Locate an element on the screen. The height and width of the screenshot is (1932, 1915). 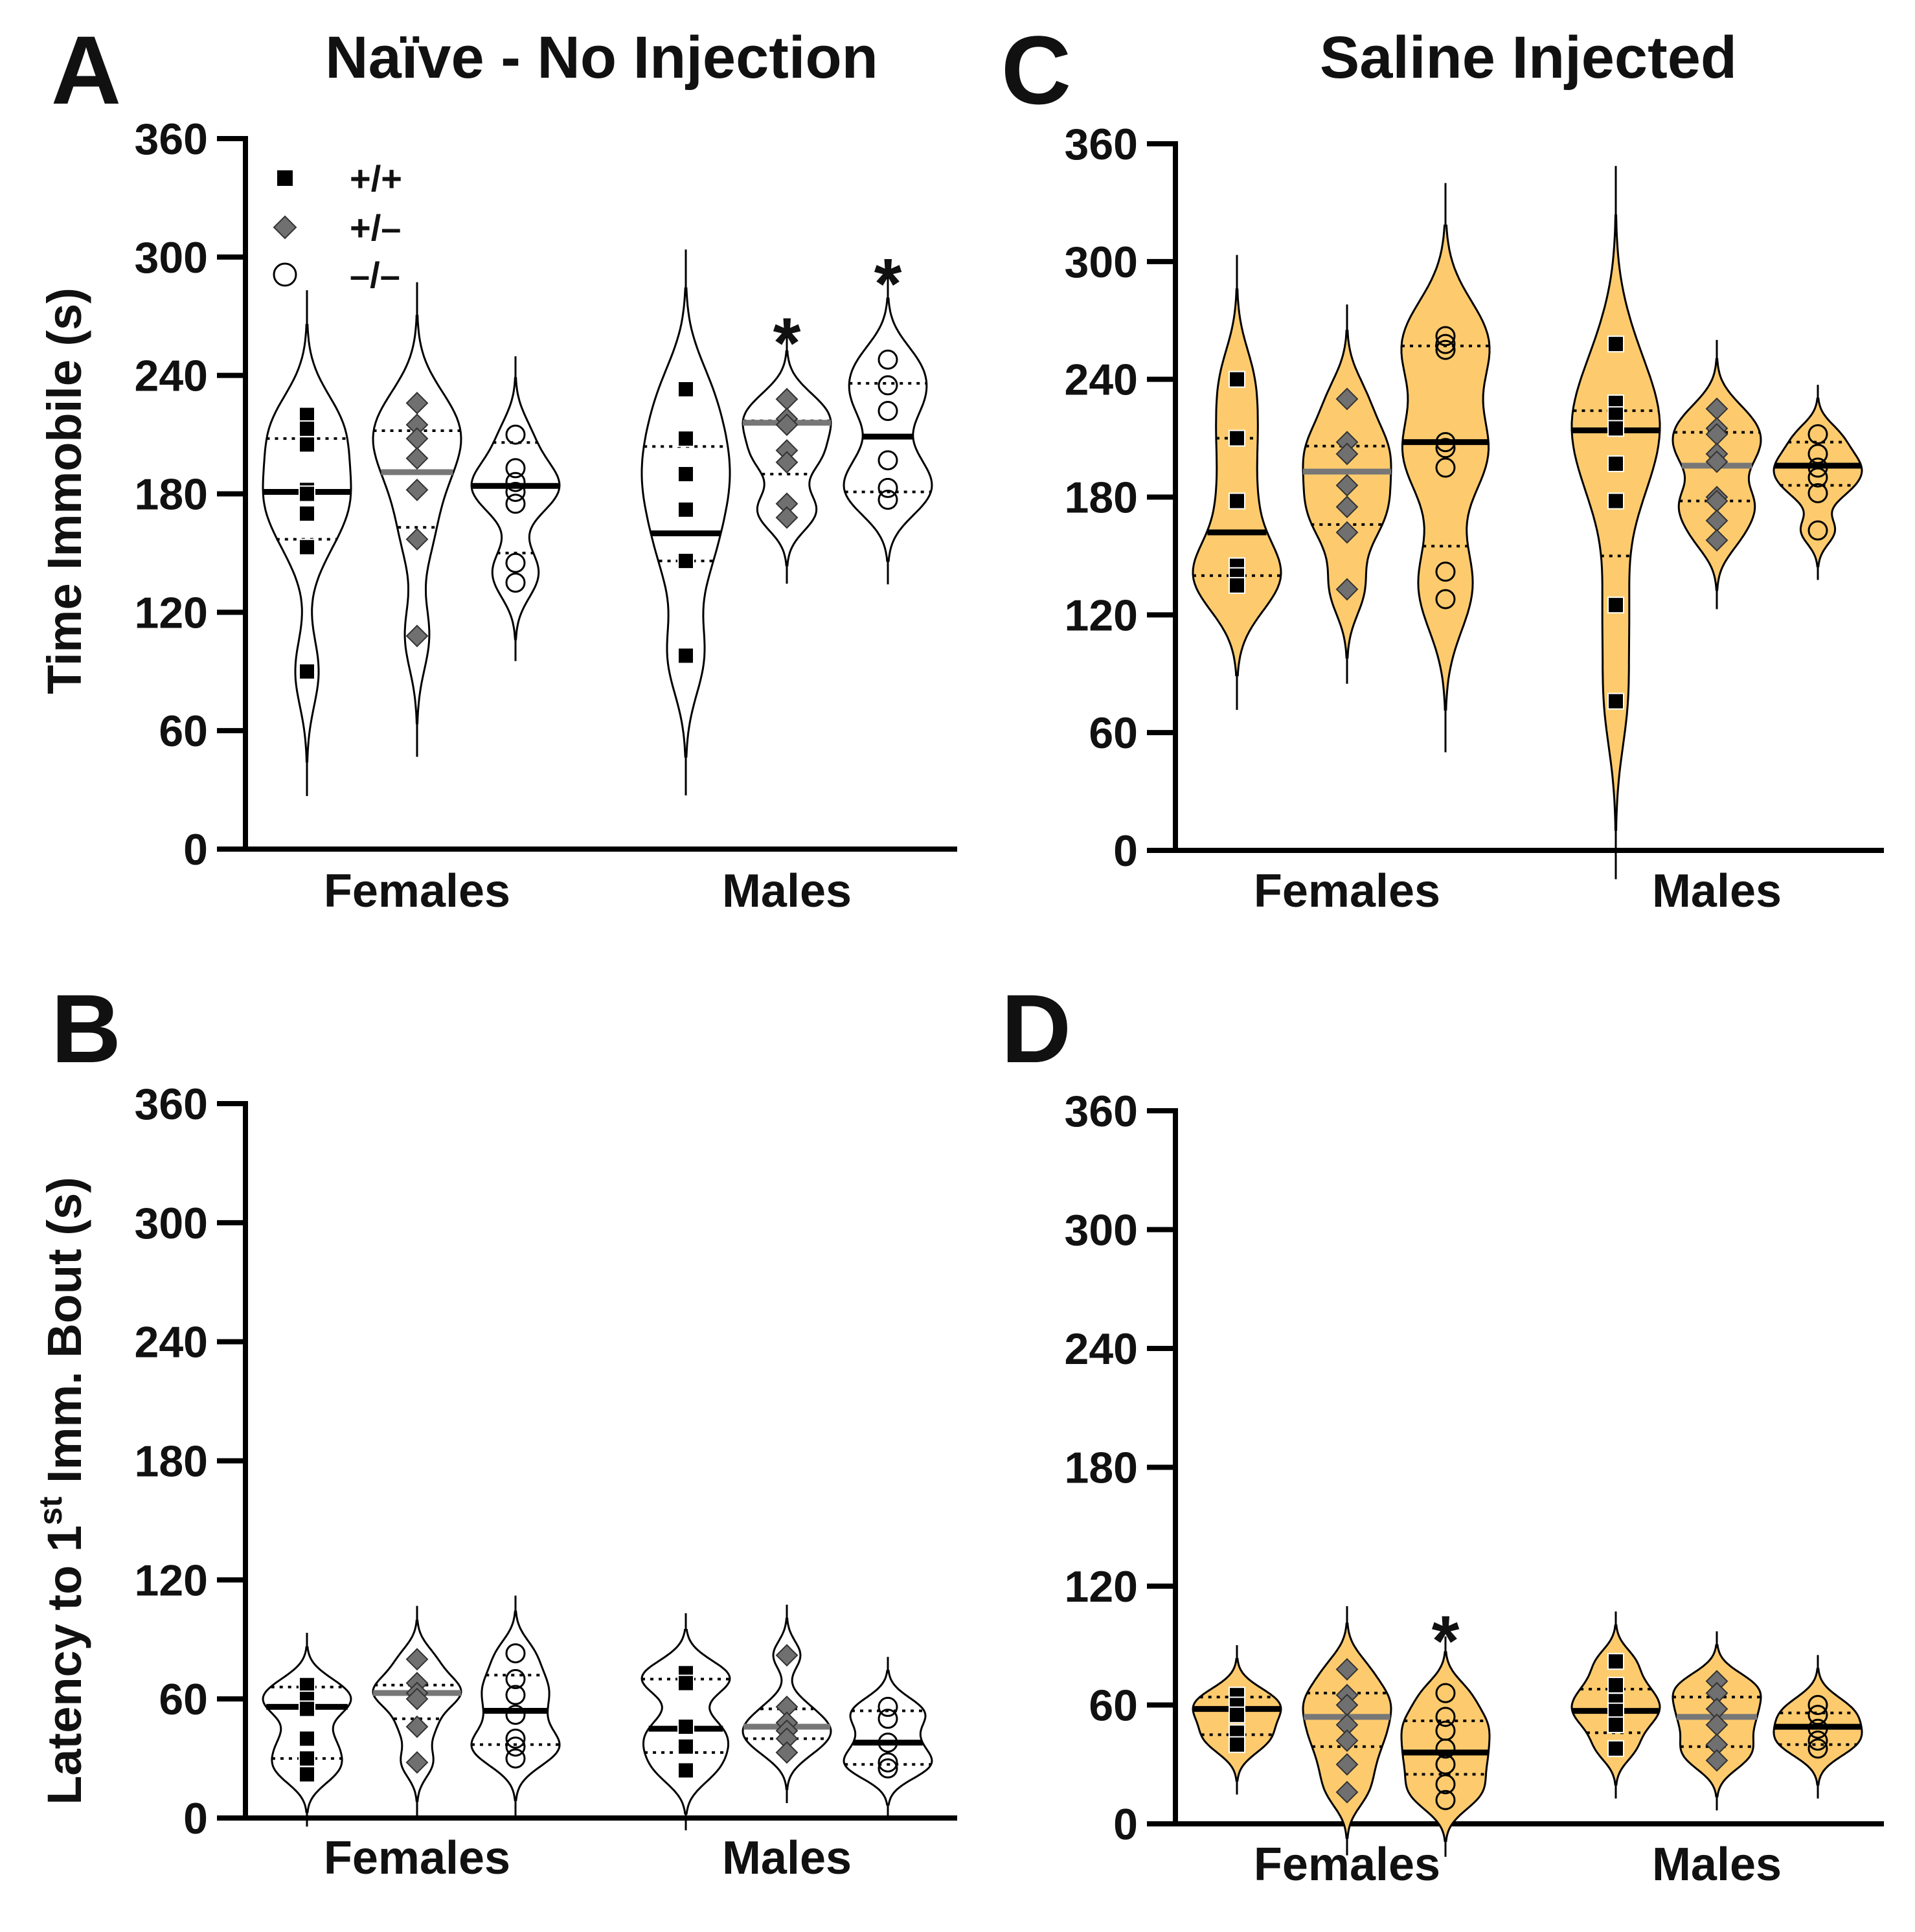
y-axis-label-text: Latency to 1 is located at coordinates (64, 1665).